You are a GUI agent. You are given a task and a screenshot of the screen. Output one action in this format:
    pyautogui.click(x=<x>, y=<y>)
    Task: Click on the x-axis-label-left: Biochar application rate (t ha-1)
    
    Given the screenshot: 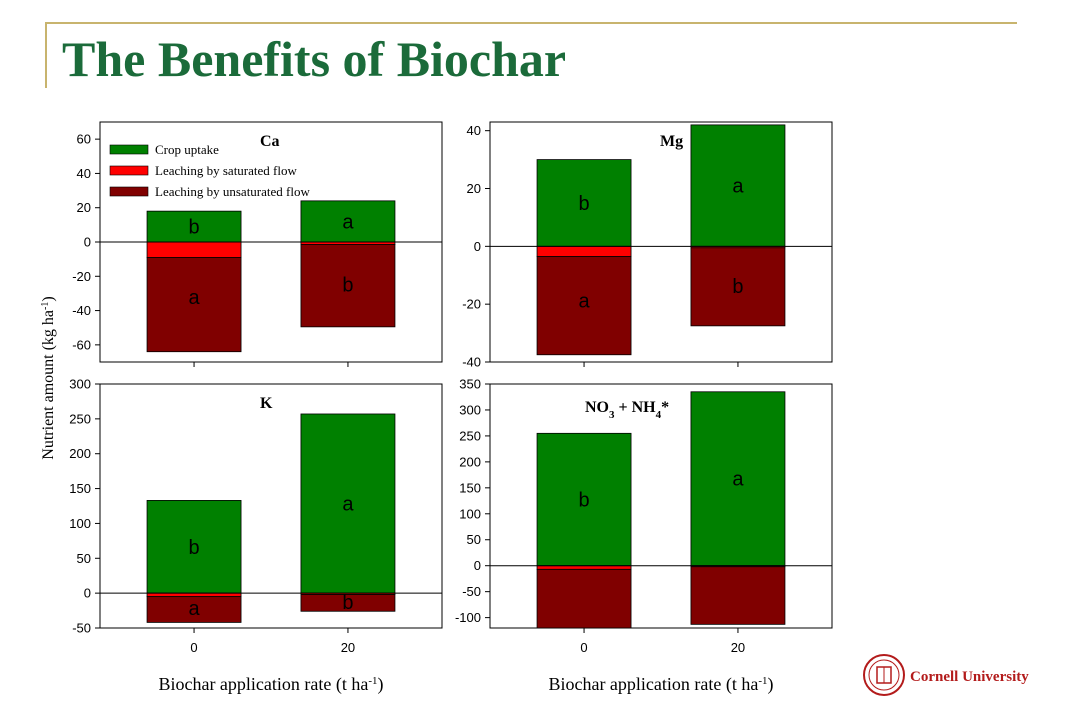 What is the action you would take?
    pyautogui.click(x=270, y=684)
    